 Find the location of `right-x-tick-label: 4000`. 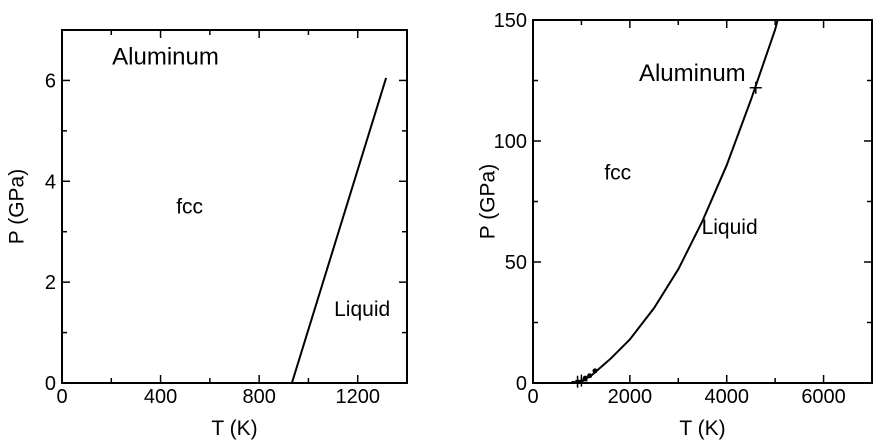

right-x-tick-label: 4000 is located at coordinates (726, 397).